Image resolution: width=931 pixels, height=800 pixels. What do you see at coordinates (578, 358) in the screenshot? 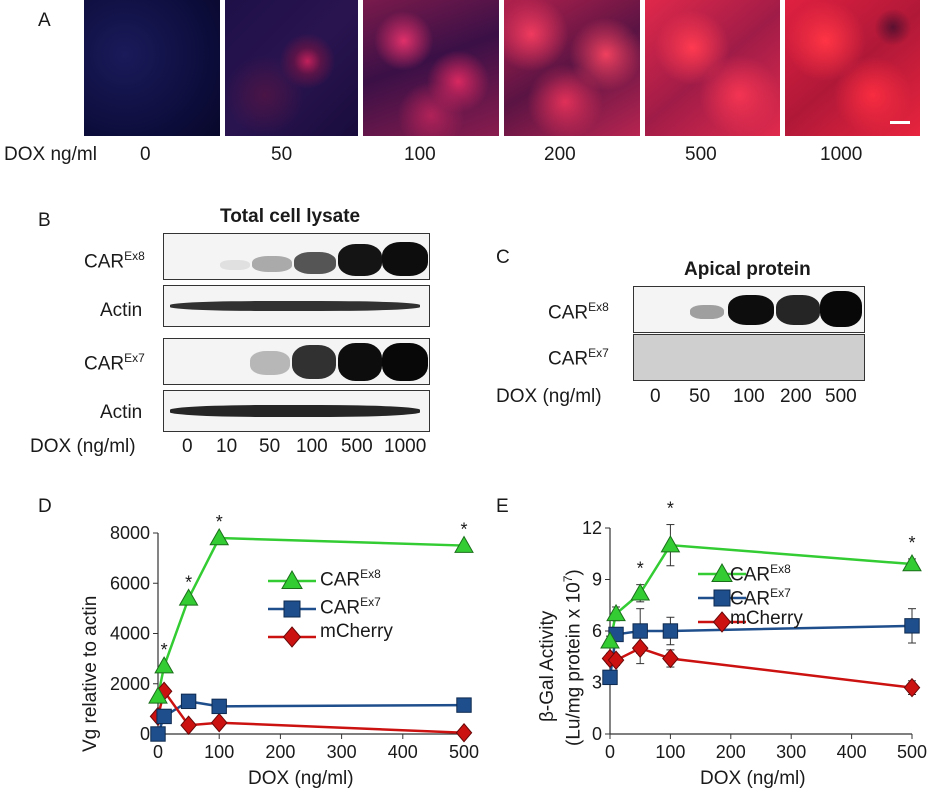
I see `panel-c-row-car-ex7: CAREx7` at bounding box center [578, 358].